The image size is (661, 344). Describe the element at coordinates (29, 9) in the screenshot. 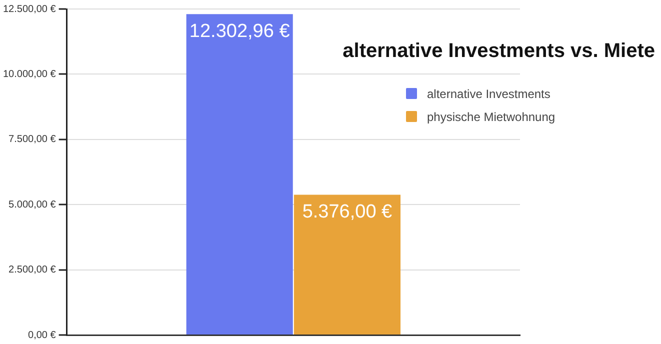

I see `y-tick-label: 12.500,00 €` at that location.